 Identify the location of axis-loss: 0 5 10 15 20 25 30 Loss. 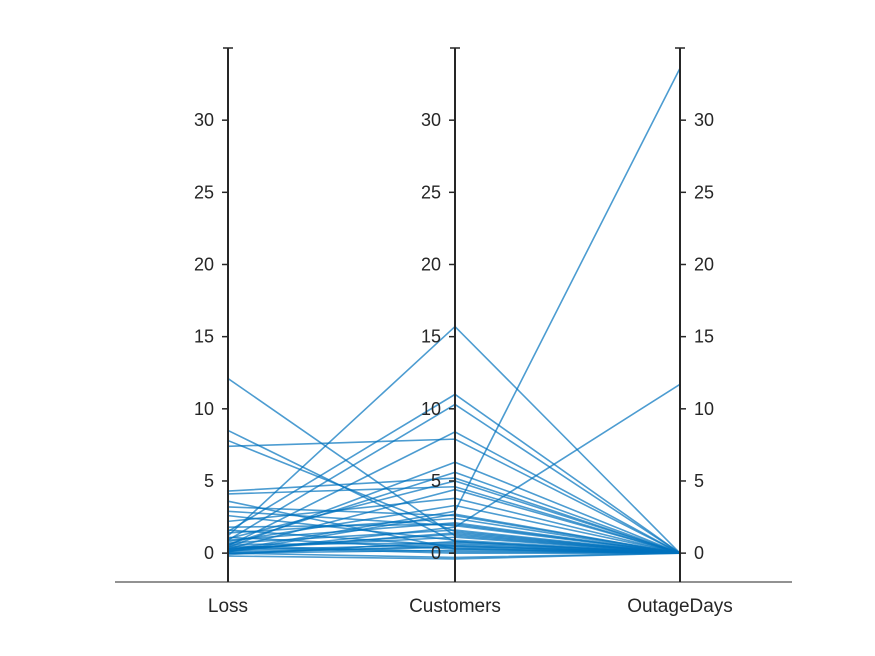
(221, 332).